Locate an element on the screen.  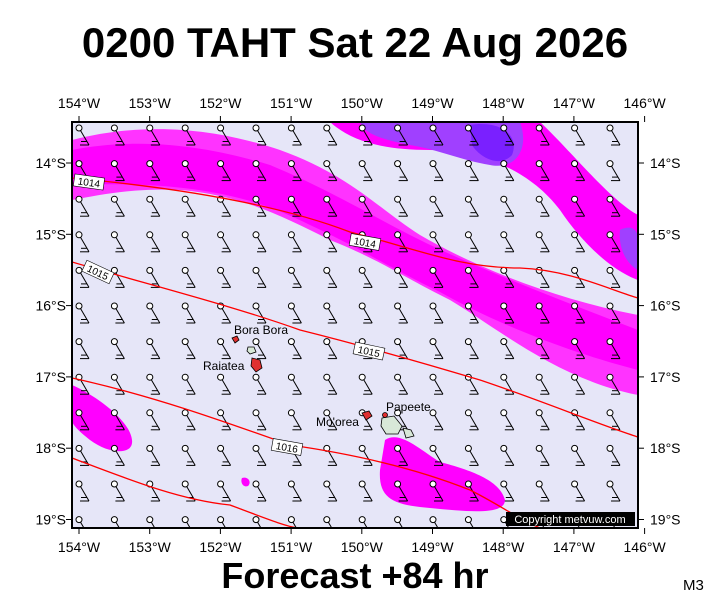
forecast-label: Forecast +84 hr is located at coordinates (354, 575).